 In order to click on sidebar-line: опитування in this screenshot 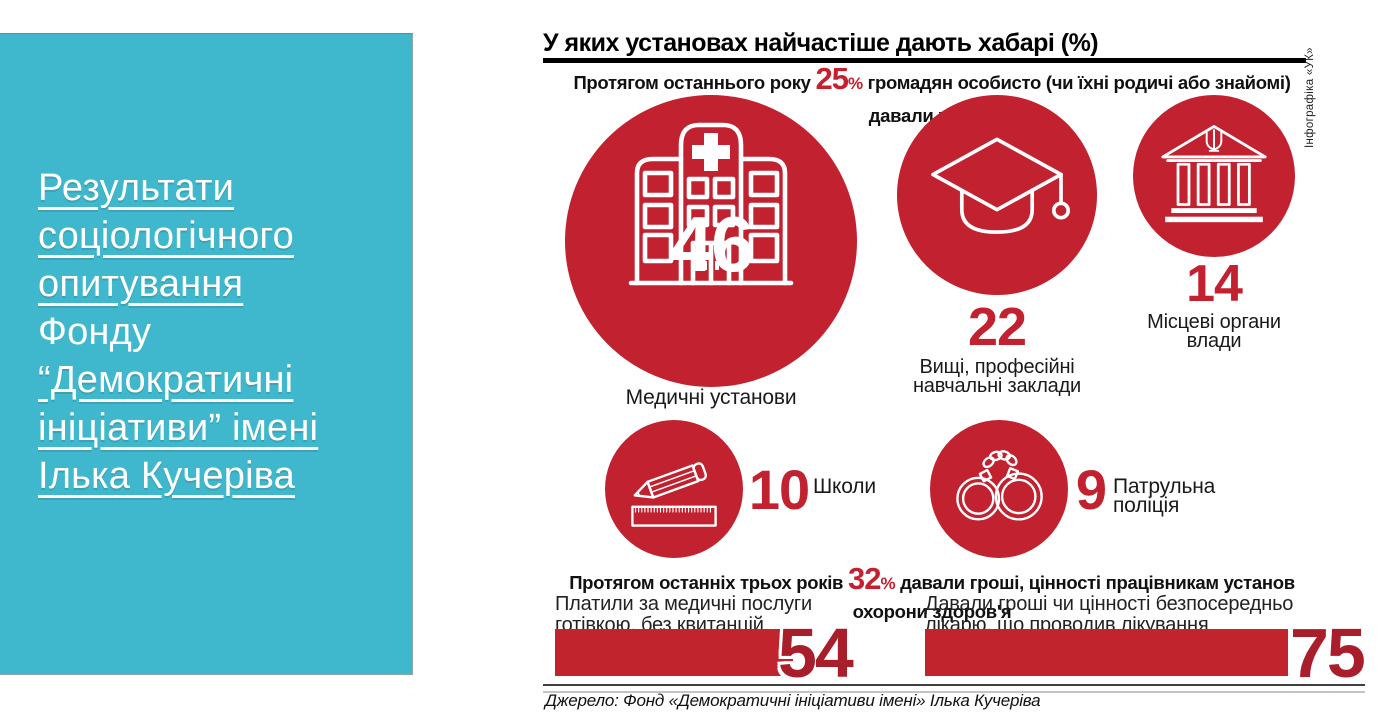, I will do `click(141, 284)`.